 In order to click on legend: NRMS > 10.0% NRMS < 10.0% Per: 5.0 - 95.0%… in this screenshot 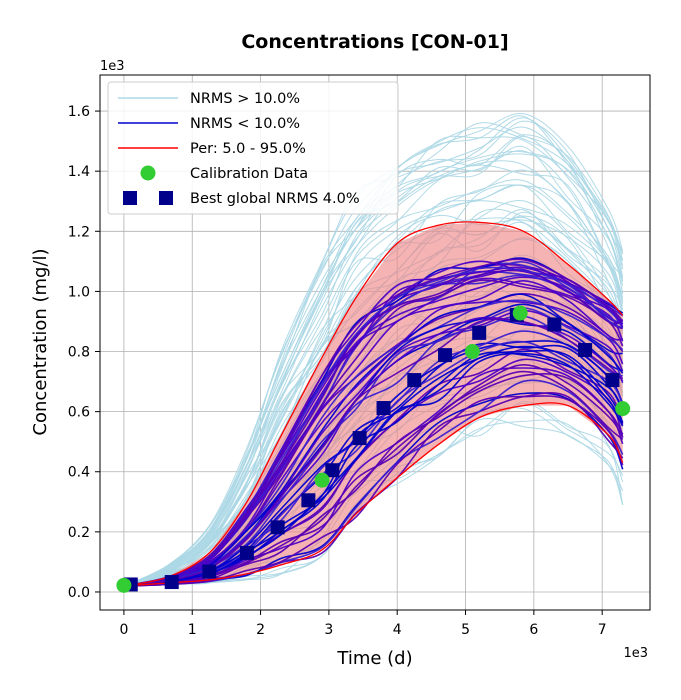, I will do `click(253, 148)`.